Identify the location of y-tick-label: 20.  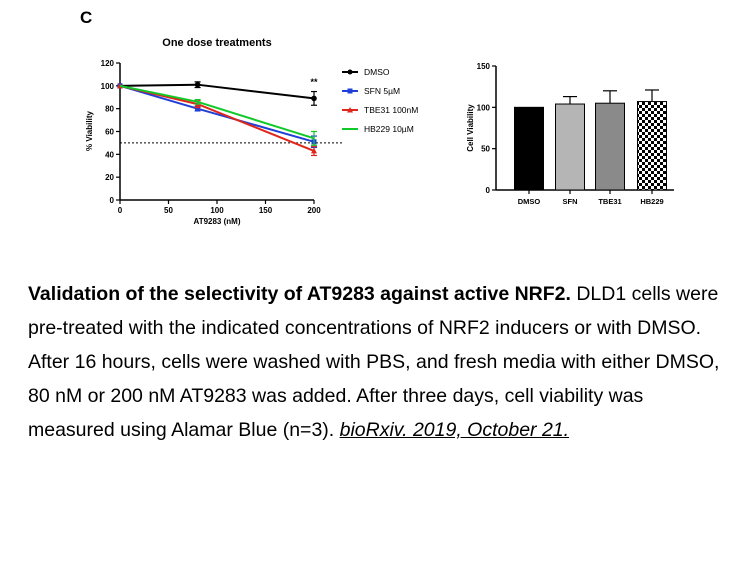
(109, 177).